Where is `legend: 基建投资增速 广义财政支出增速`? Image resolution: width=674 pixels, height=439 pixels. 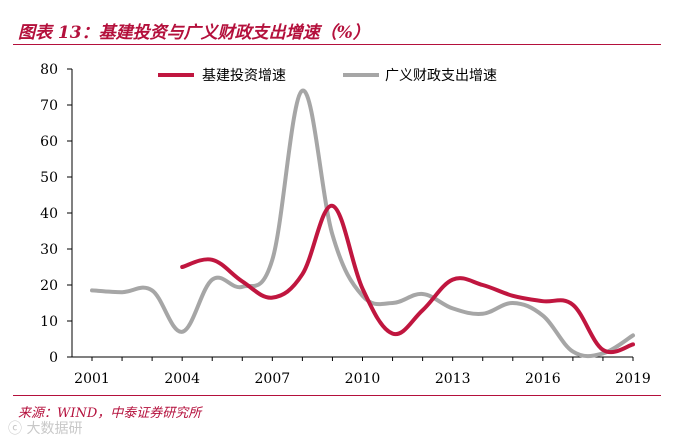
legend: 基建投资增速 广义财政支出增速 is located at coordinates (327, 75).